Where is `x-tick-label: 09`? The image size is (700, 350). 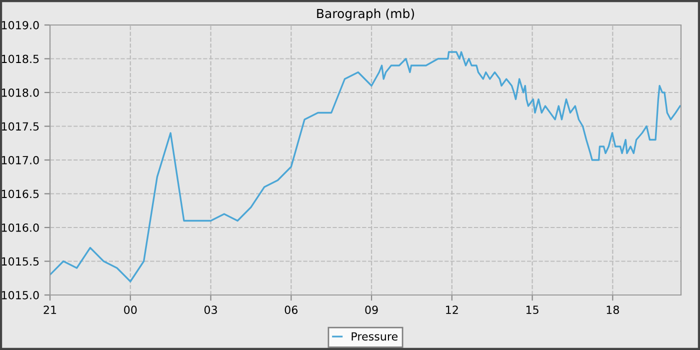 x-tick-label: 09 is located at coordinates (371, 310).